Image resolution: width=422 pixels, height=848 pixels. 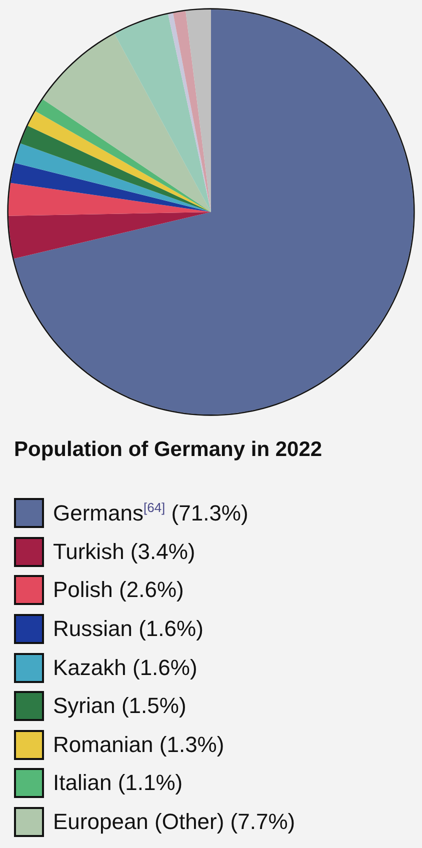 What do you see at coordinates (168, 450) in the screenshot?
I see `text: Population of Germany in 2022` at bounding box center [168, 450].